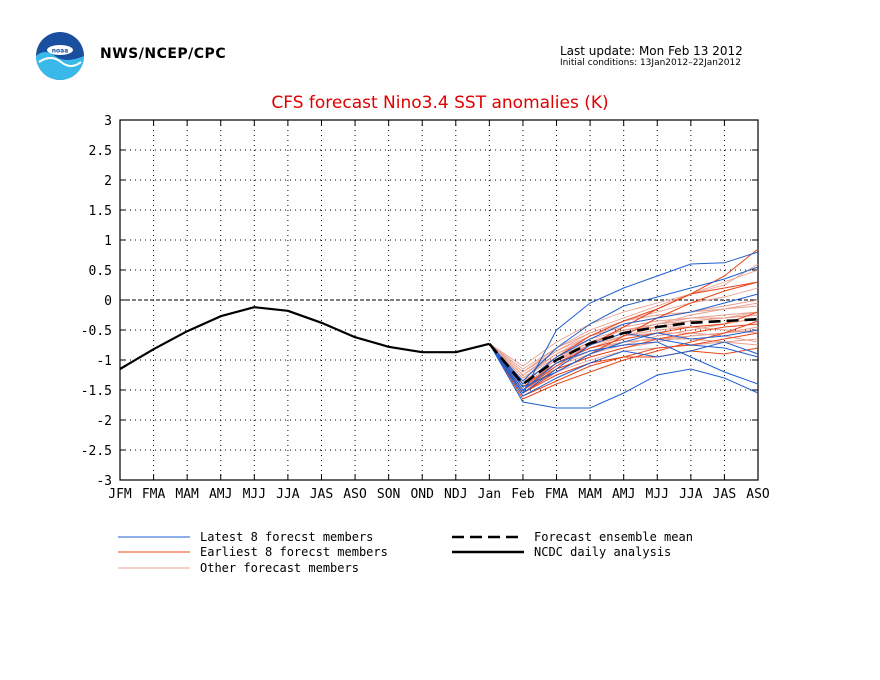  What do you see at coordinates (104, 361) in the screenshot?
I see `y-tick-label: -1` at bounding box center [104, 361].